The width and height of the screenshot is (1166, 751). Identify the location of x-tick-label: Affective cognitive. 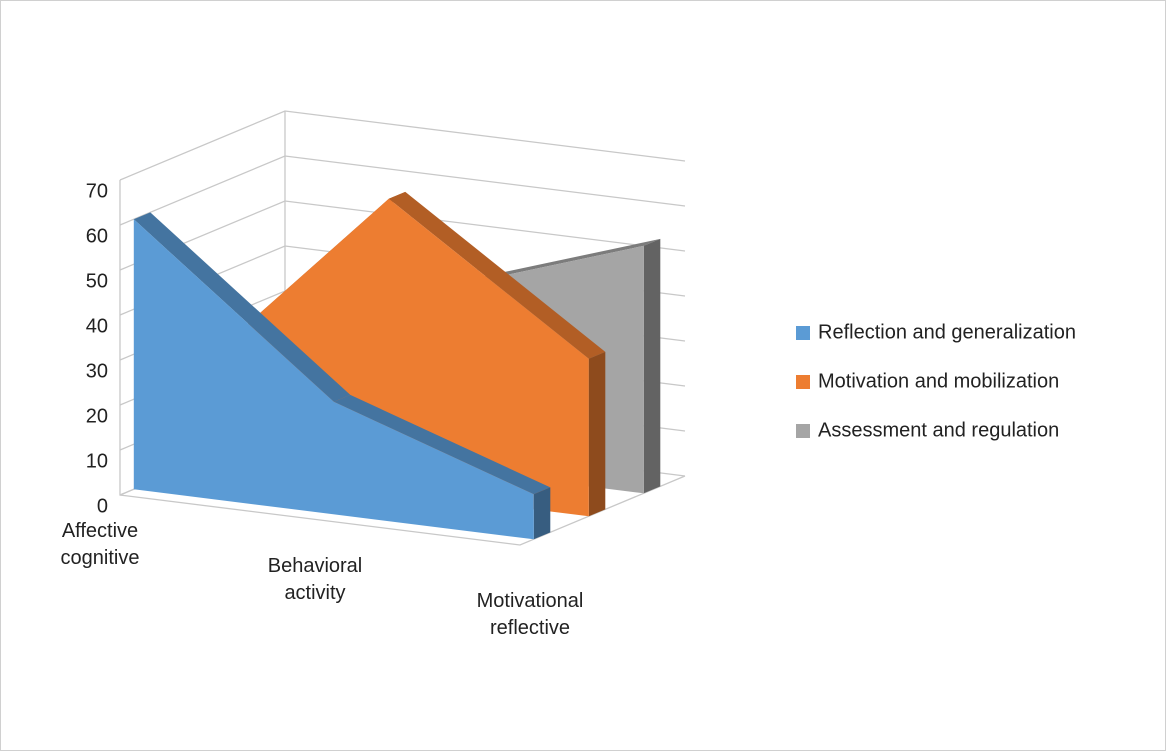
(100, 544).